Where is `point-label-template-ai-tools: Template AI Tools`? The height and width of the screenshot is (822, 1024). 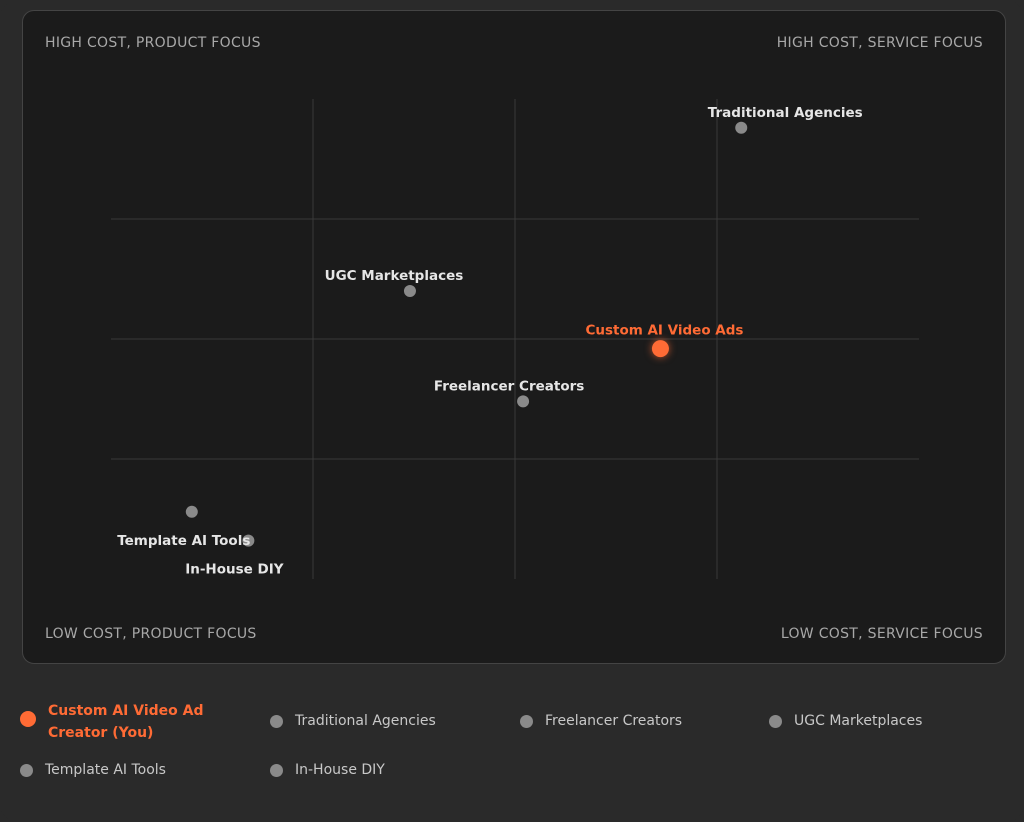
point-label-template-ai-tools: Template AI Tools is located at coordinates (183, 541).